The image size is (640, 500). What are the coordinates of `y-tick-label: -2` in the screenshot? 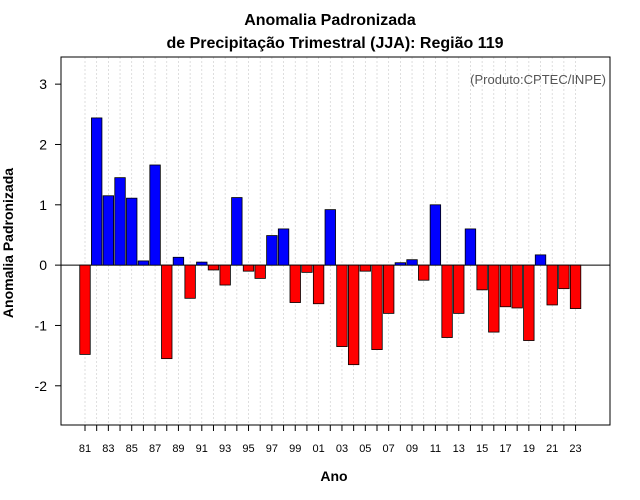 It's located at (41, 386).